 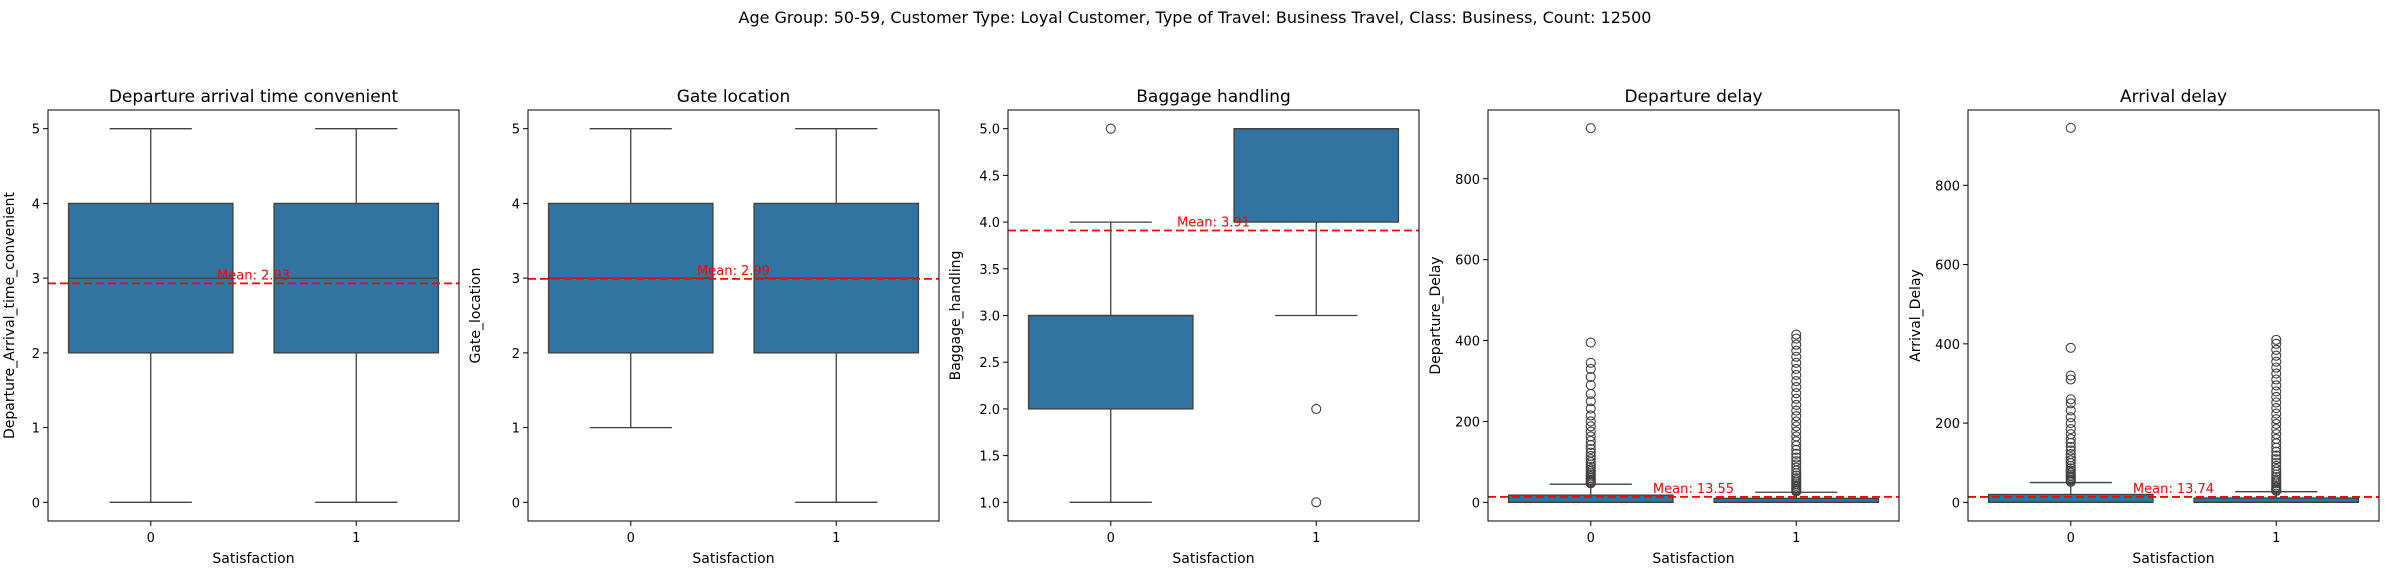 What do you see at coordinates (36, 279) in the screenshot?
I see `y-tick-label: 3` at bounding box center [36, 279].